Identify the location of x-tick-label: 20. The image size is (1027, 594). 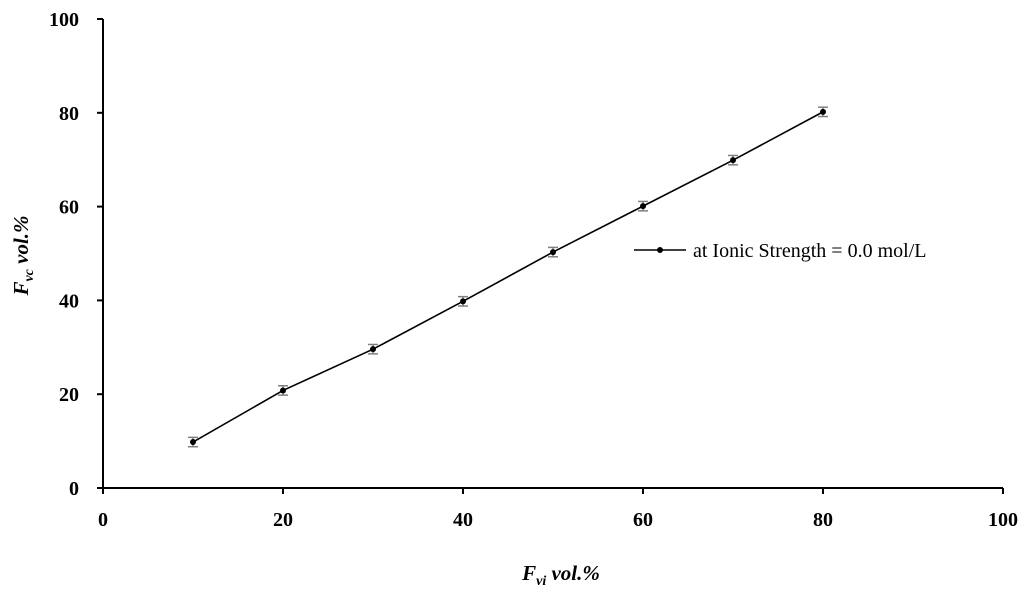
(283, 520).